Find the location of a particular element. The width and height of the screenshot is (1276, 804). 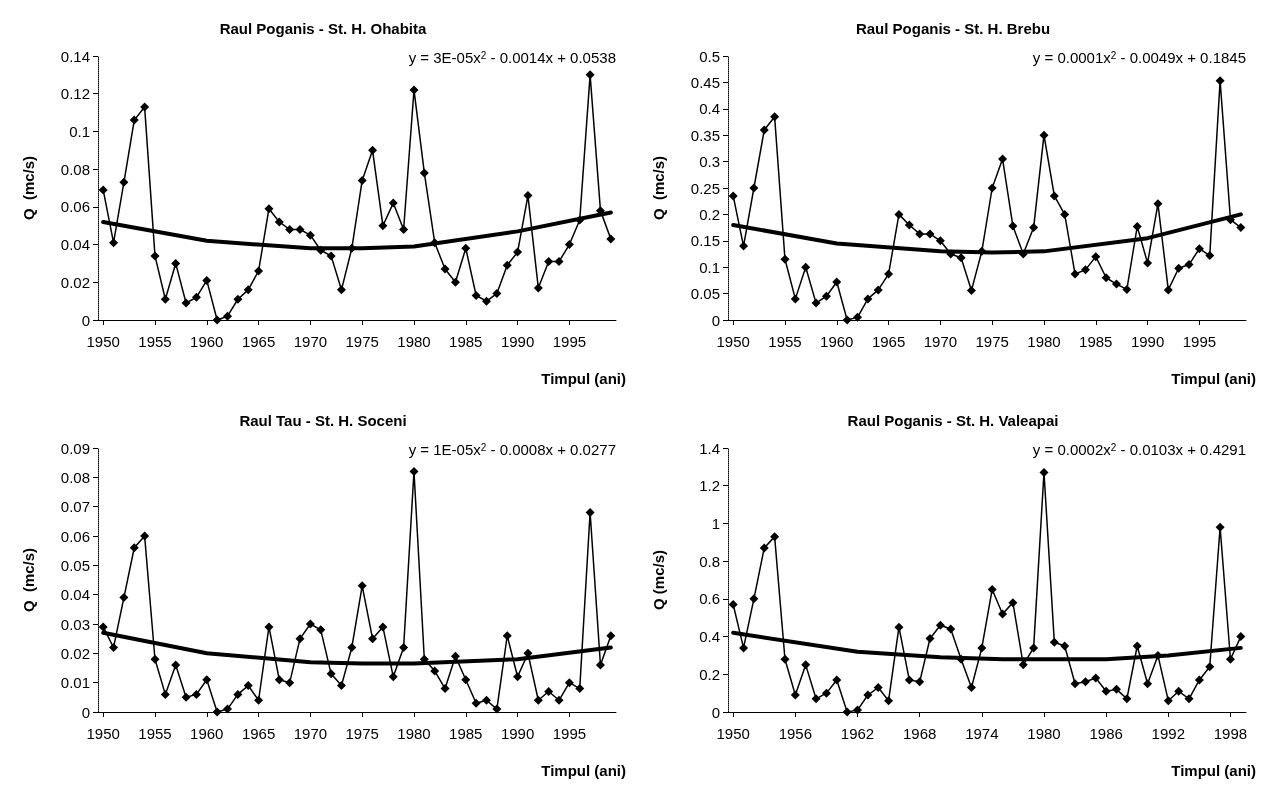

chart-title: Raul Poganis - St. H. Ohabita is located at coordinates (323, 28).